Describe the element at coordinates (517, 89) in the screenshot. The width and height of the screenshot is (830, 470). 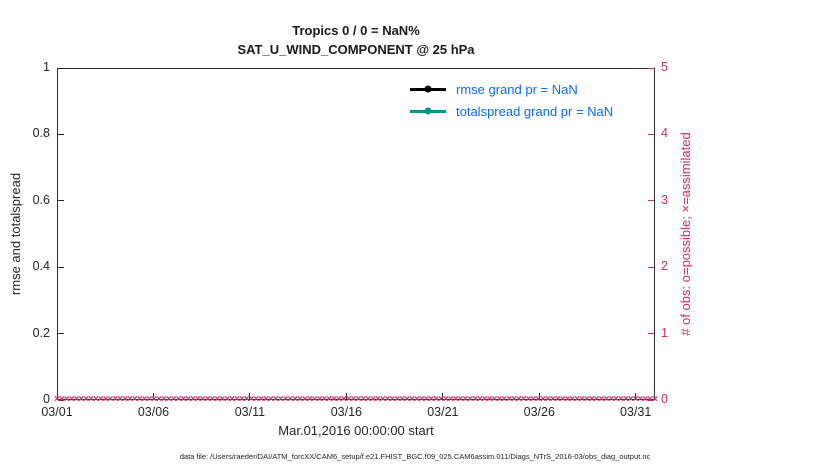
I see `legend-label: rmse grand pr = NaN` at that location.